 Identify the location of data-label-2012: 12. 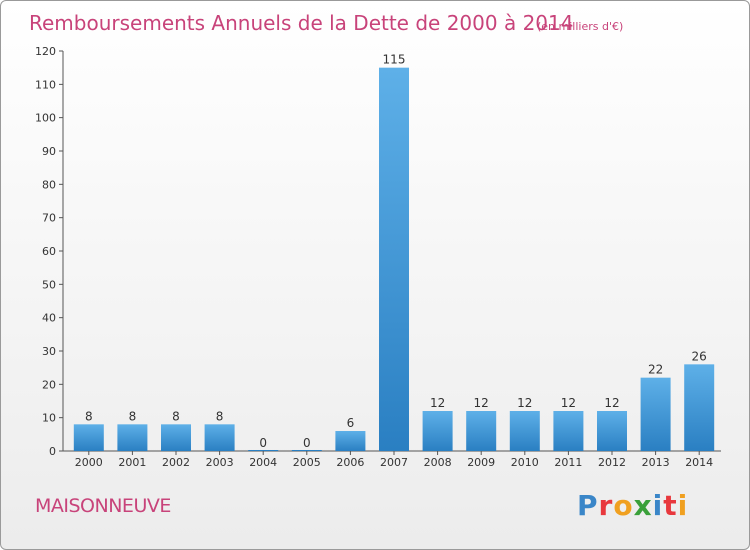
(611, 403).